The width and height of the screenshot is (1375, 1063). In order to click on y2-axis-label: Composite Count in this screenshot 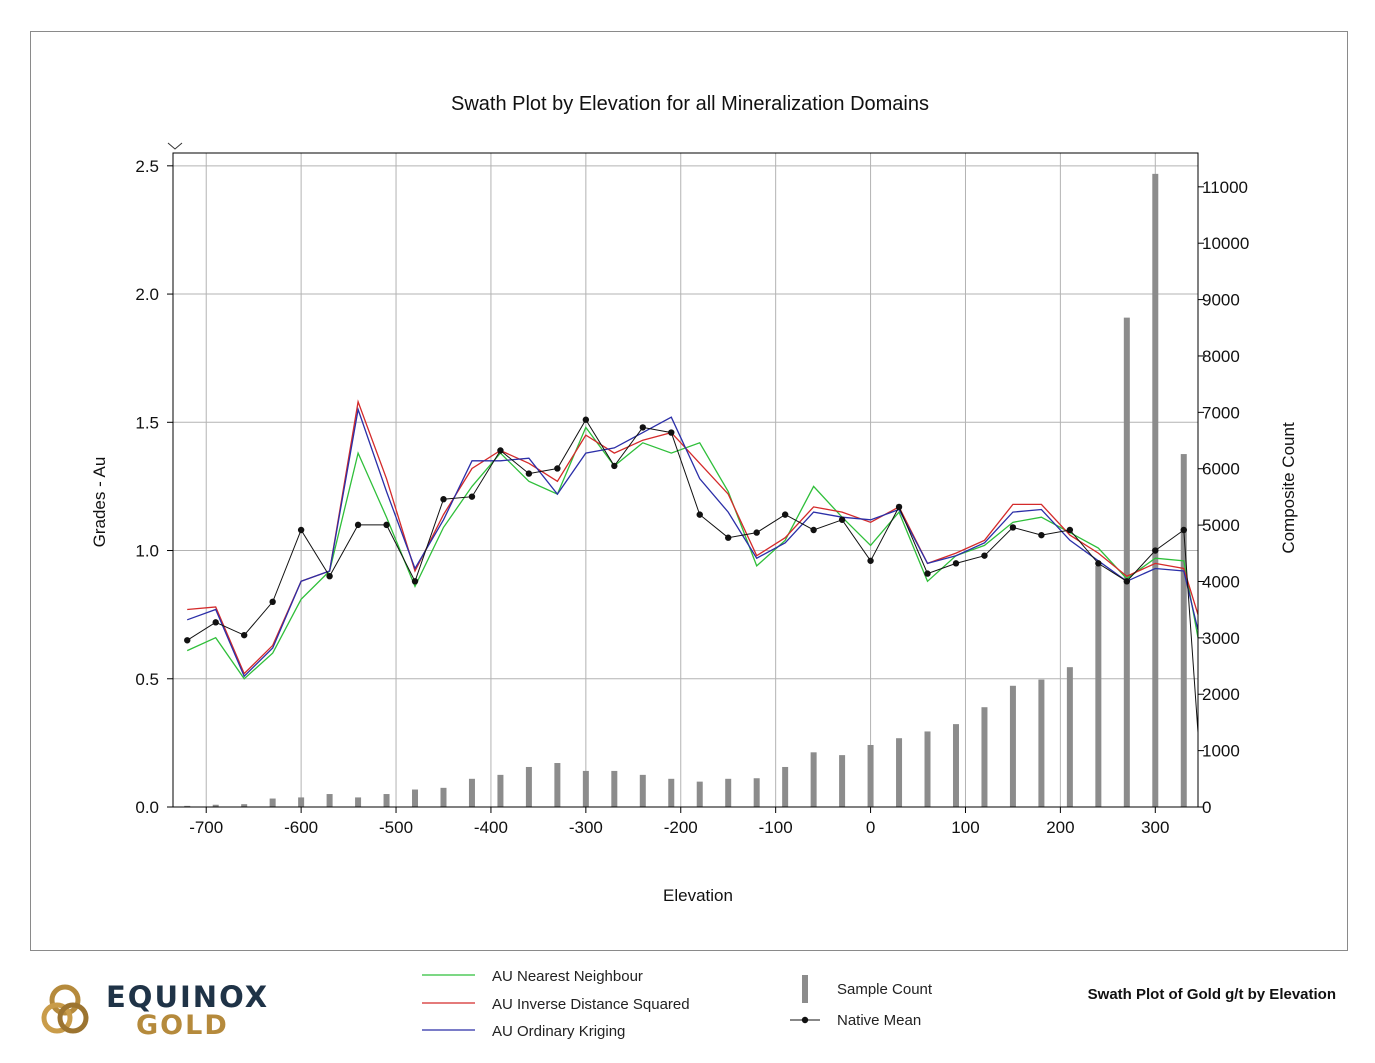, I will do `click(1288, 488)`.